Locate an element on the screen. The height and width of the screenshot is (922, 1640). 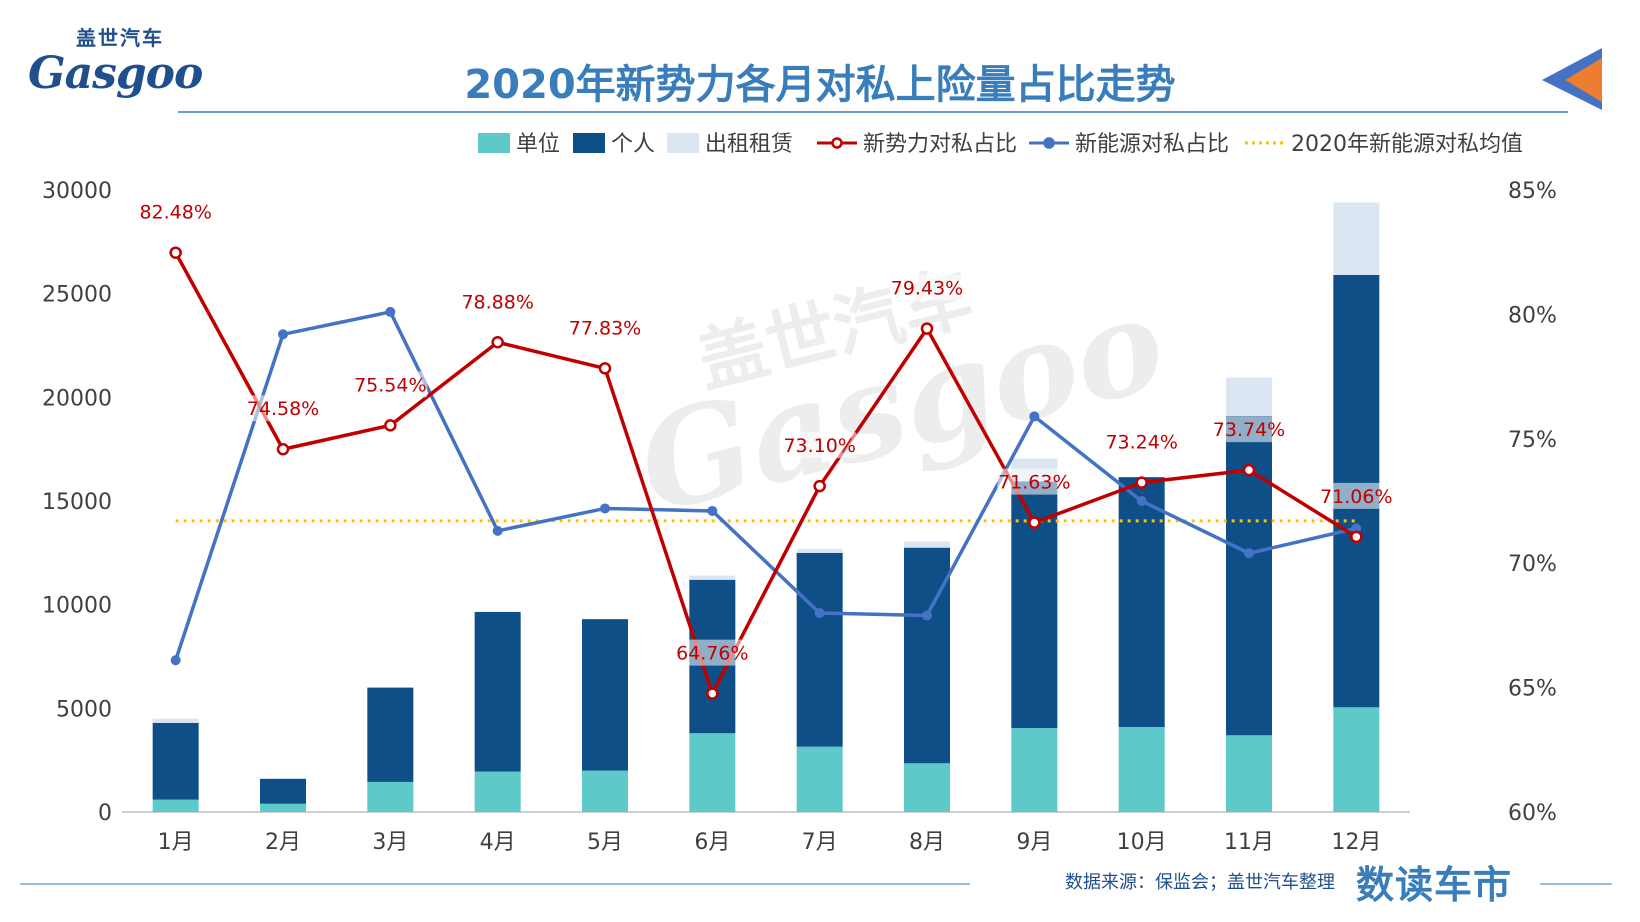
y-right-tick-label: 85% is located at coordinates (1532, 191).